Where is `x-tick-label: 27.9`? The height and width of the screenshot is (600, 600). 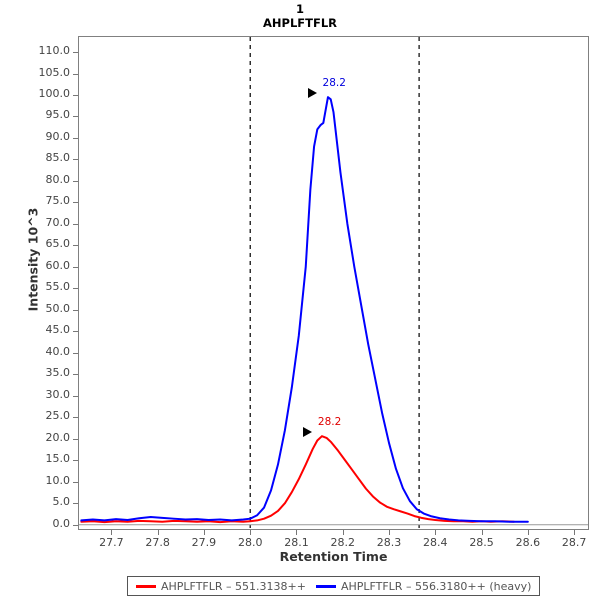
x-tick-label: 27.9 is located at coordinates (204, 542).